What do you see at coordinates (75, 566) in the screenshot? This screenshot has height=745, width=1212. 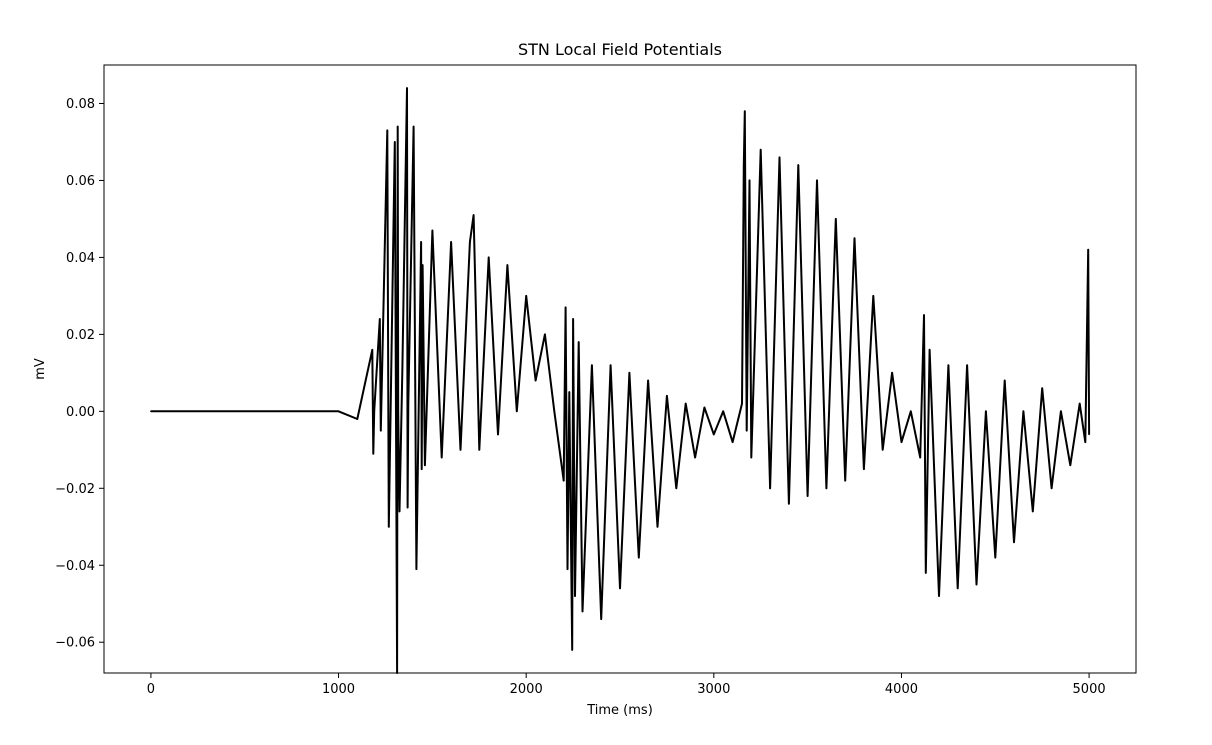 I see `y-tick-label: −0.04` at bounding box center [75, 566].